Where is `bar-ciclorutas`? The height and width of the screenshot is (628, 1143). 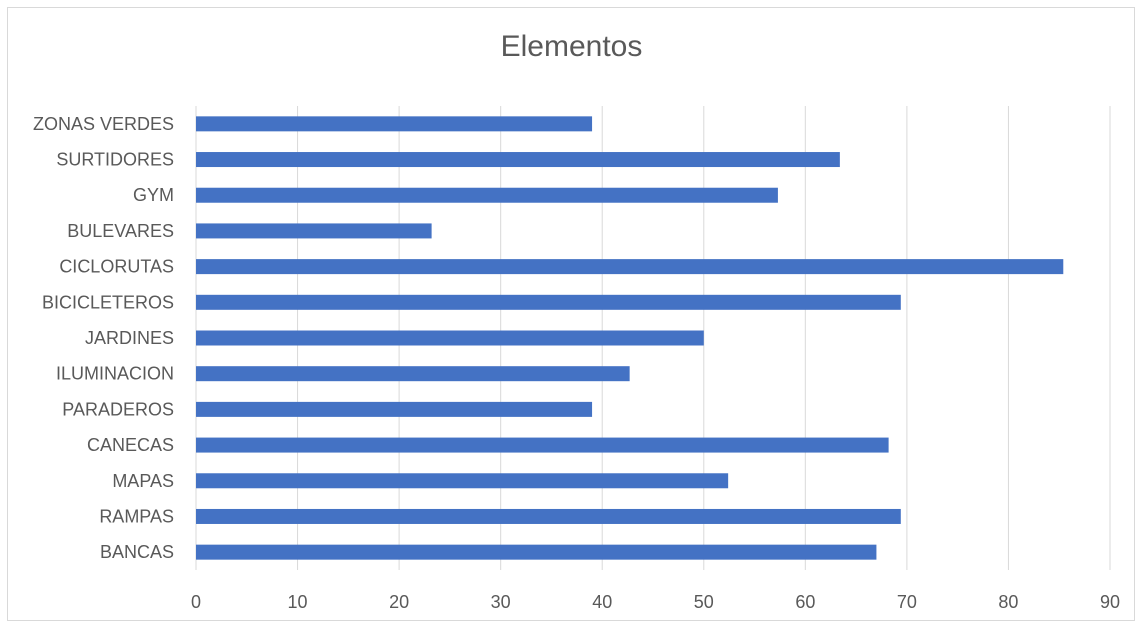 bar-ciclorutas is located at coordinates (630, 267).